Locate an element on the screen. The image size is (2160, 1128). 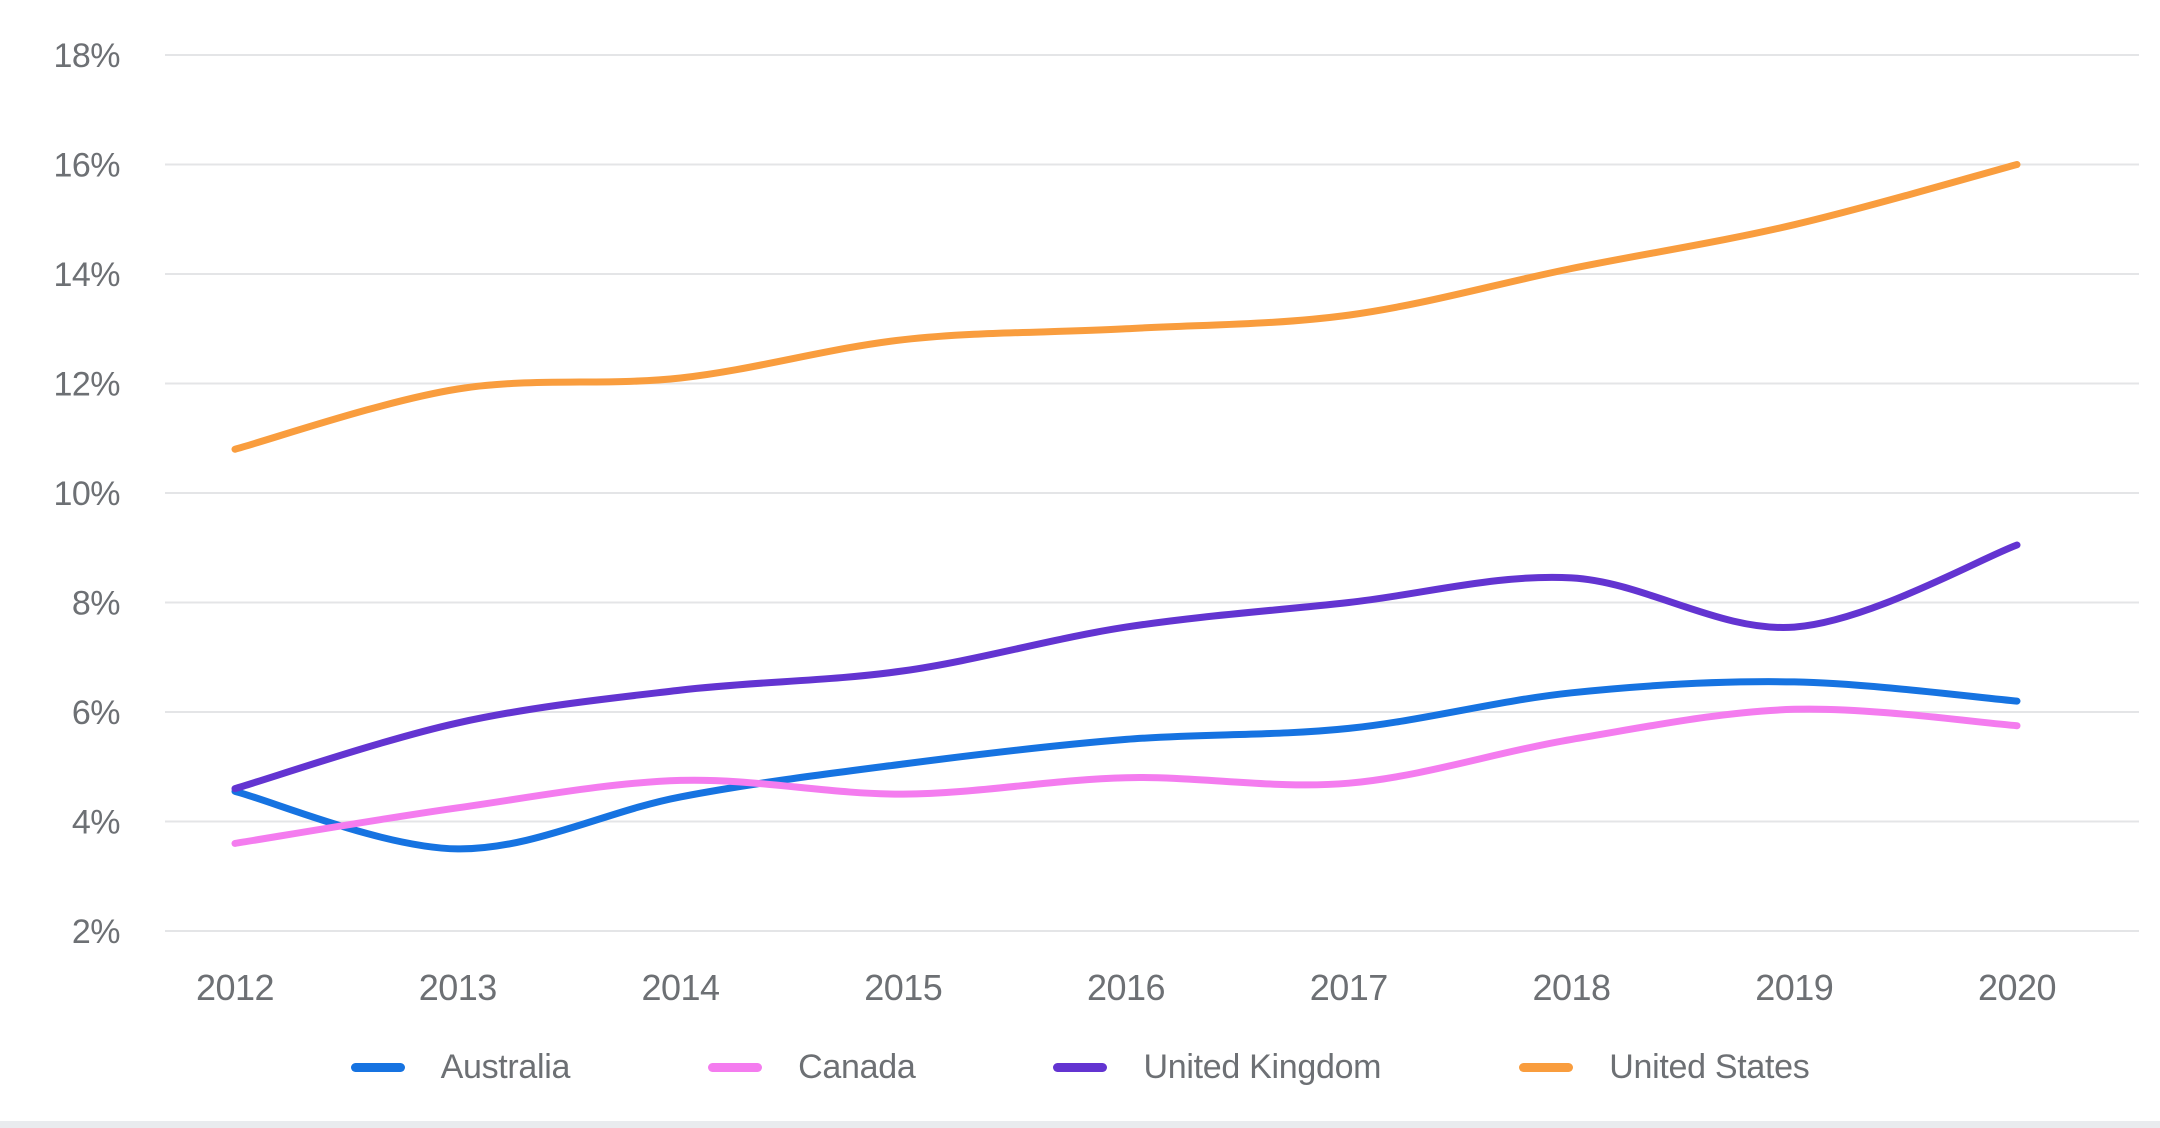
x-axis-tick-label: 2019 is located at coordinates (1794, 987).